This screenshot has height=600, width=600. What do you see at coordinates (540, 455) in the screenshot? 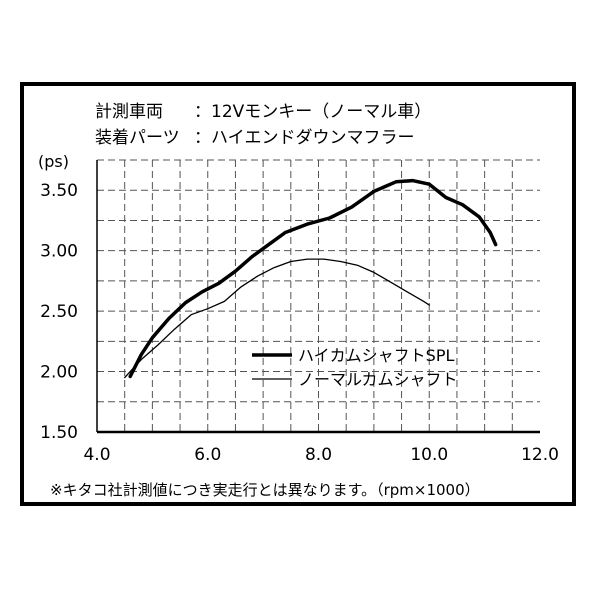
I see `x-tick-label: 12.0` at bounding box center [540, 455].